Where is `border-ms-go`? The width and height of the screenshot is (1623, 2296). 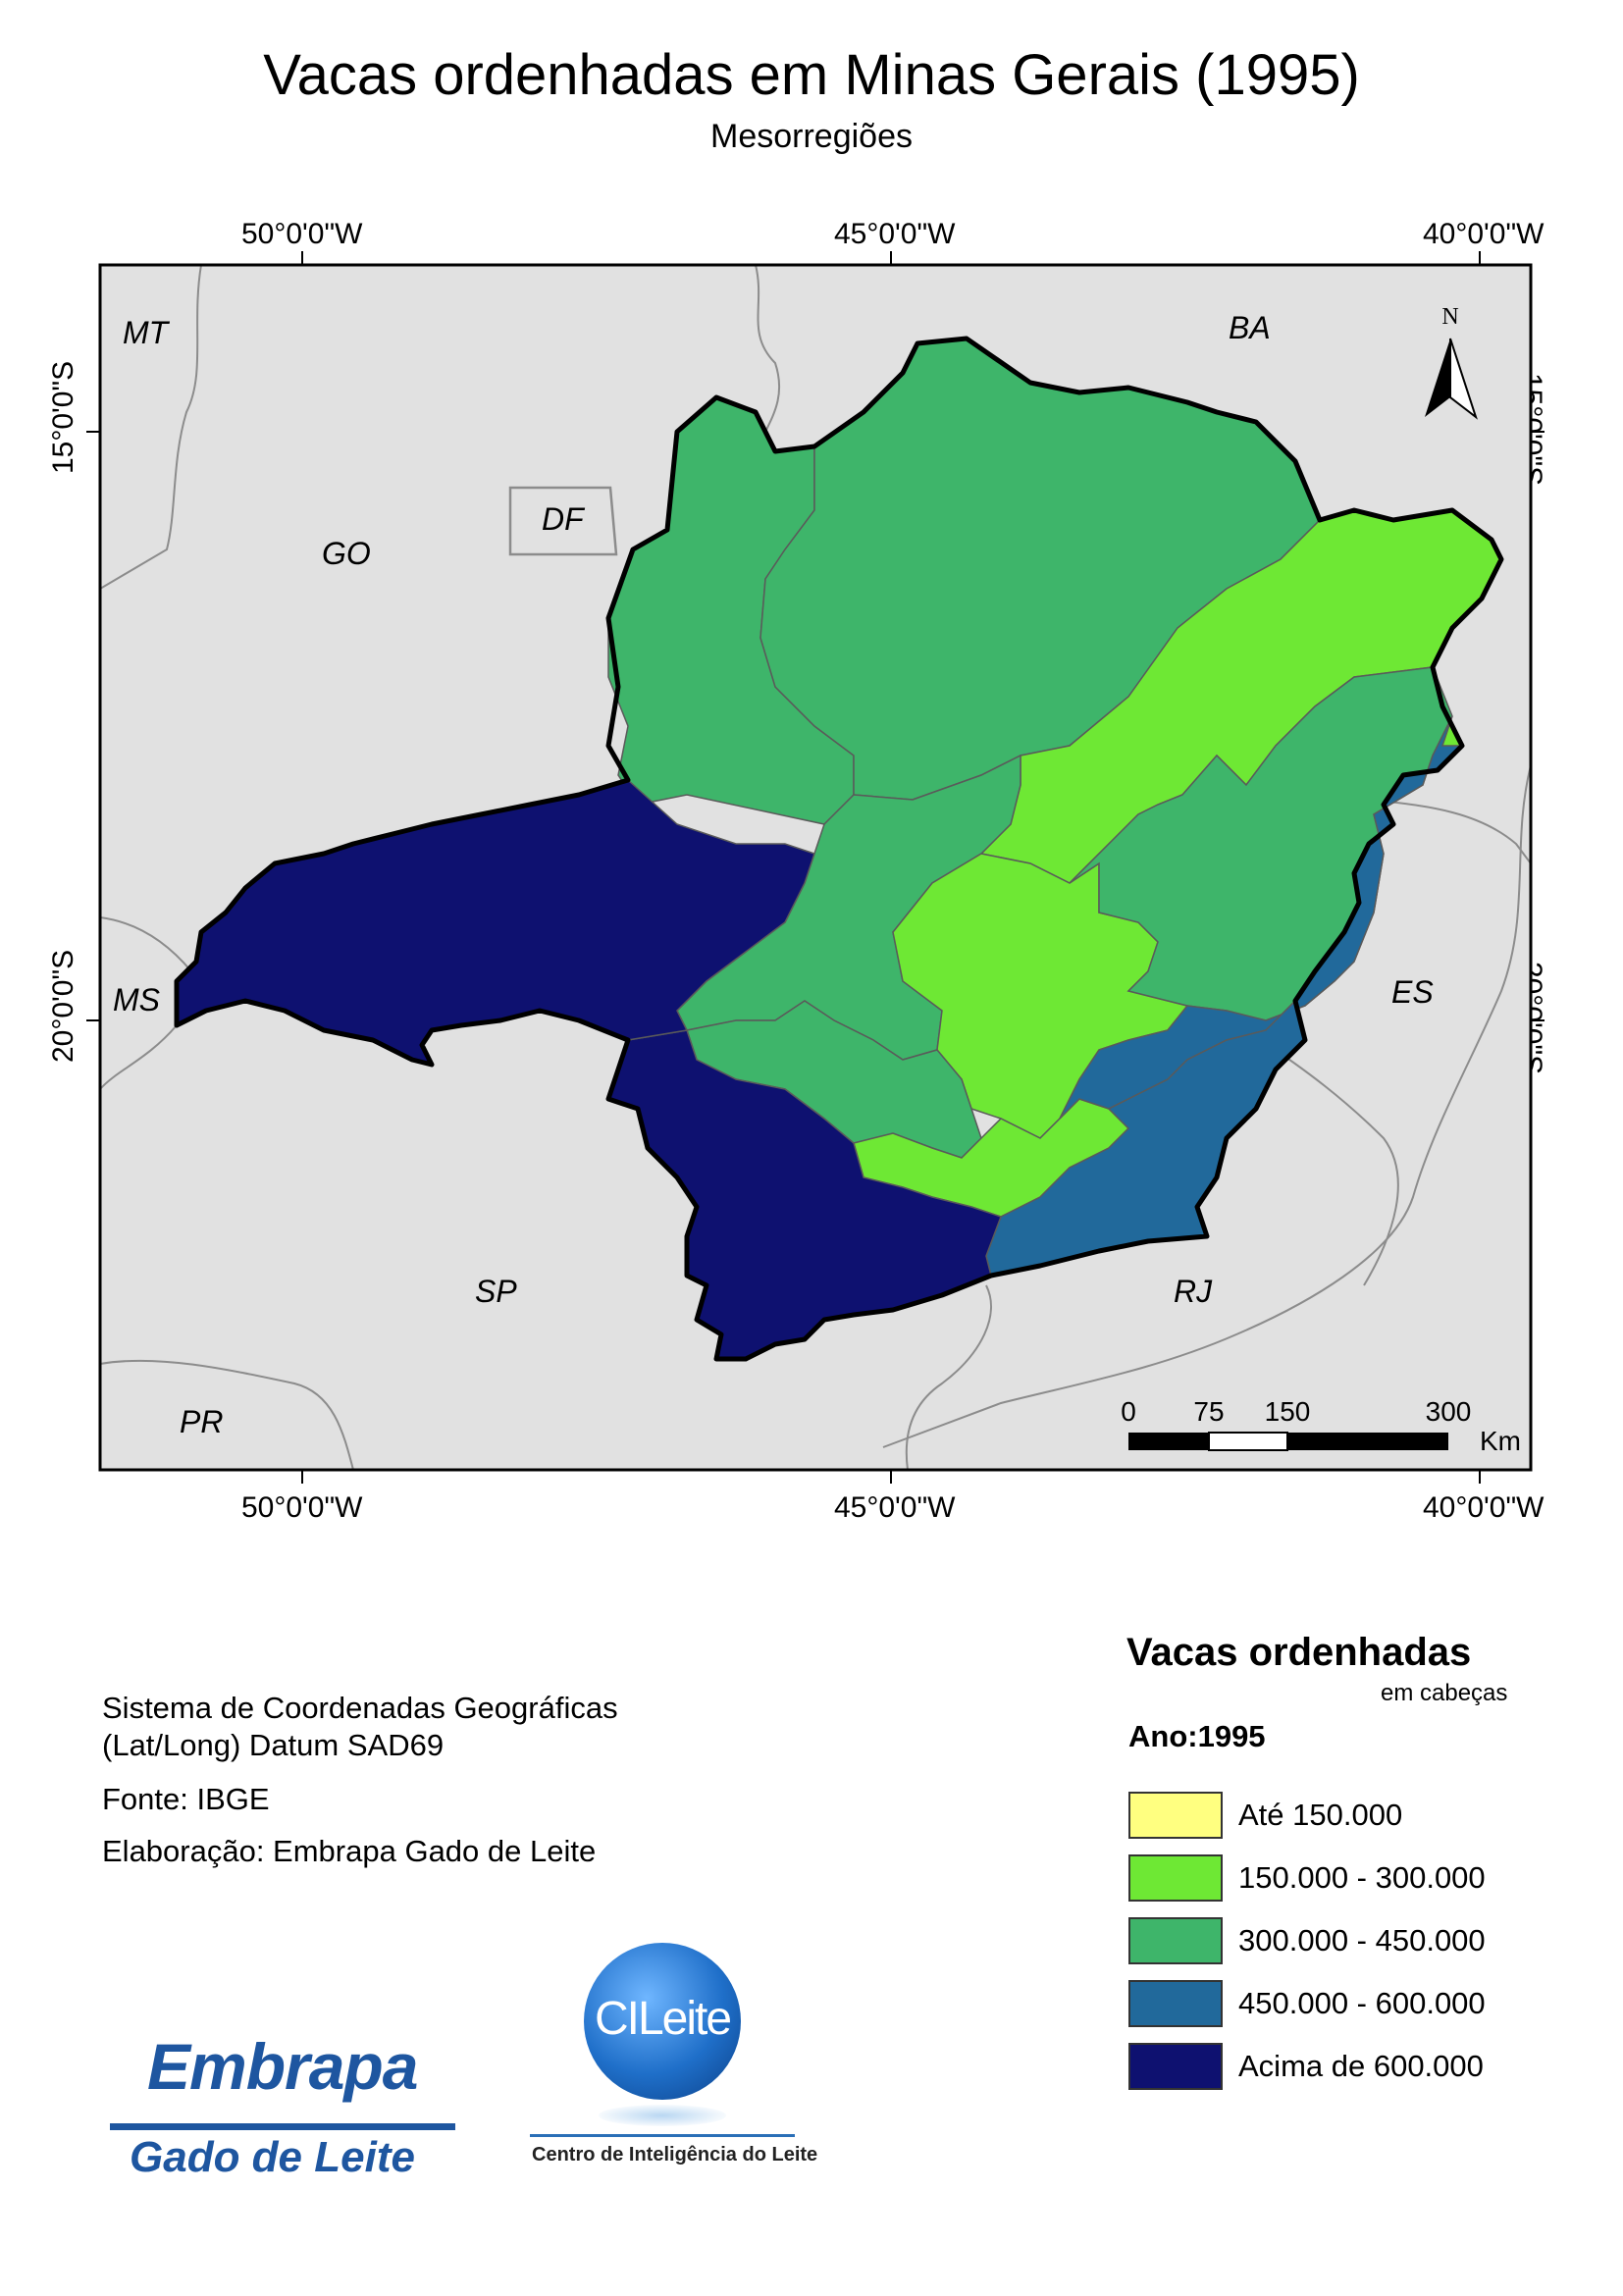
border-ms-go is located at coordinates (146, 944).